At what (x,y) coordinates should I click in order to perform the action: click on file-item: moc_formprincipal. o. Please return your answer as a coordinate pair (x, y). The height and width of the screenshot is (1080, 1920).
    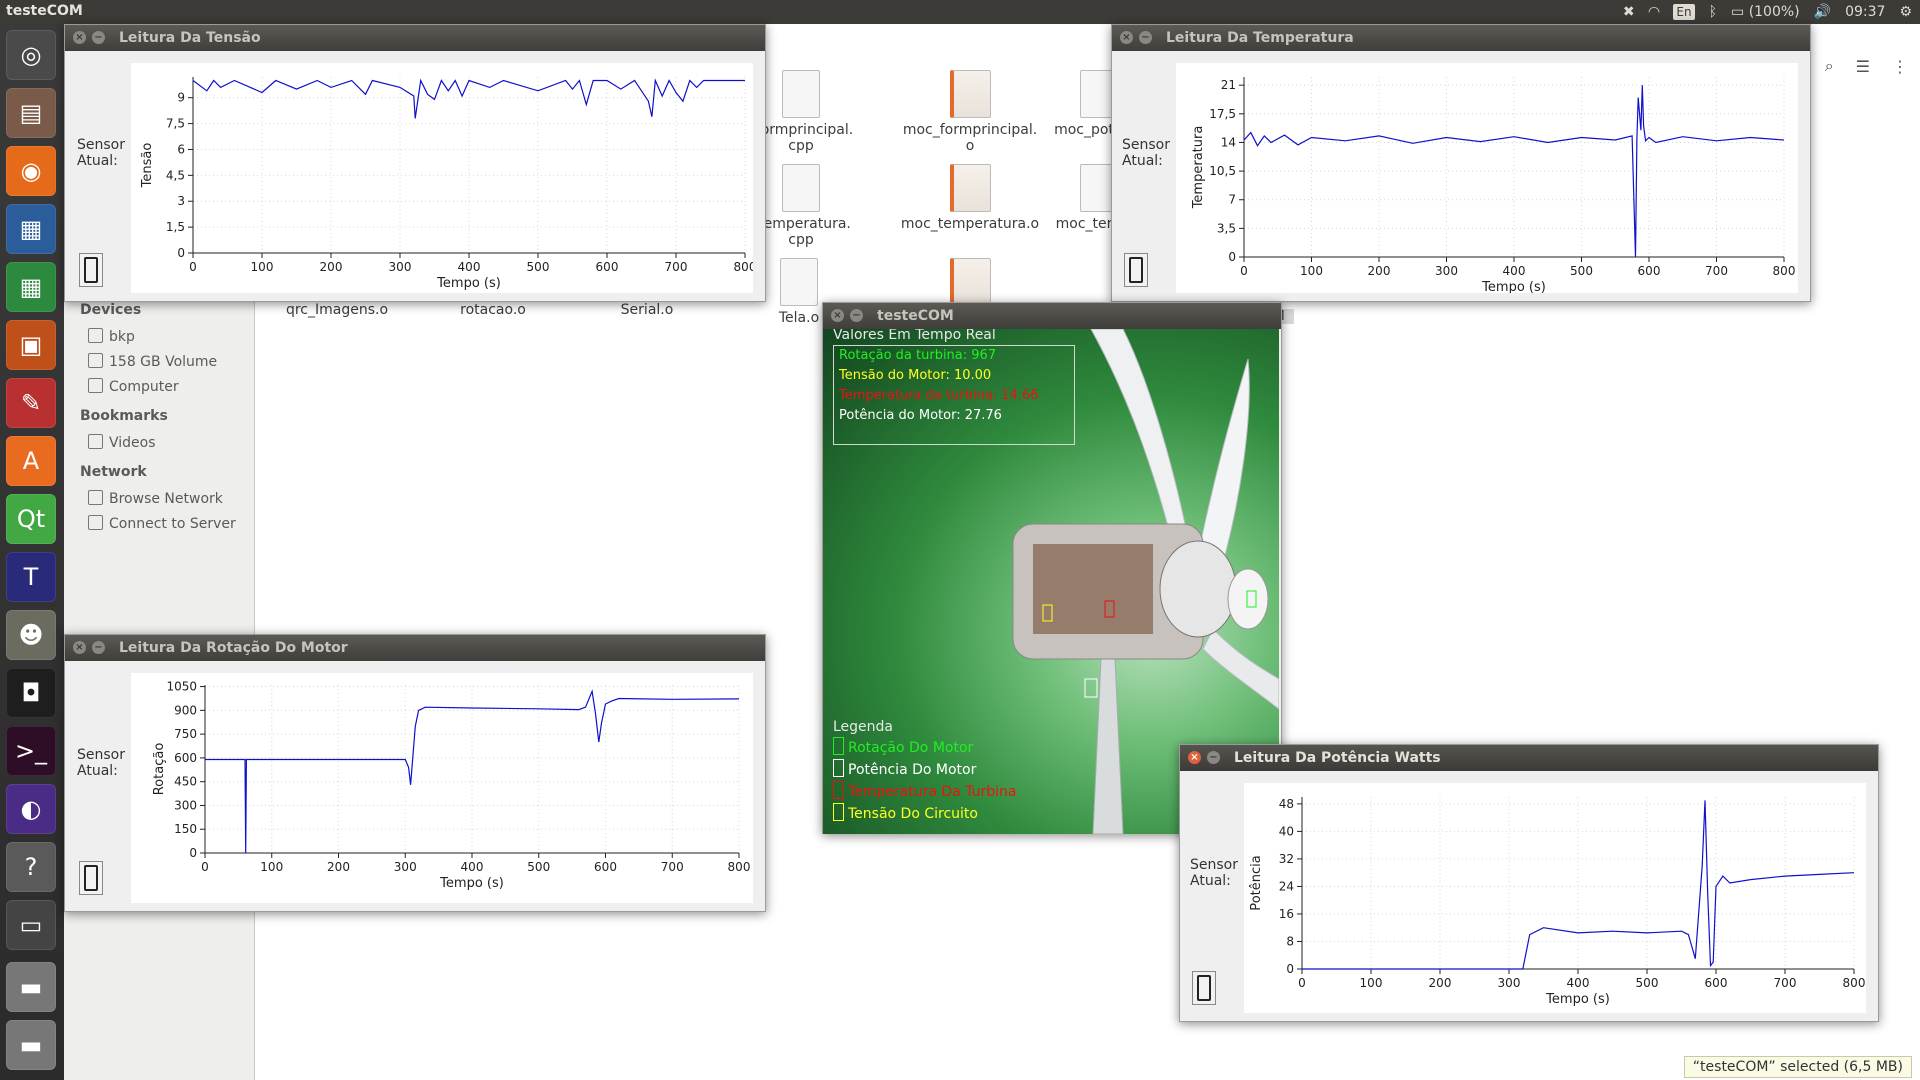
    Looking at the image, I should click on (970, 112).